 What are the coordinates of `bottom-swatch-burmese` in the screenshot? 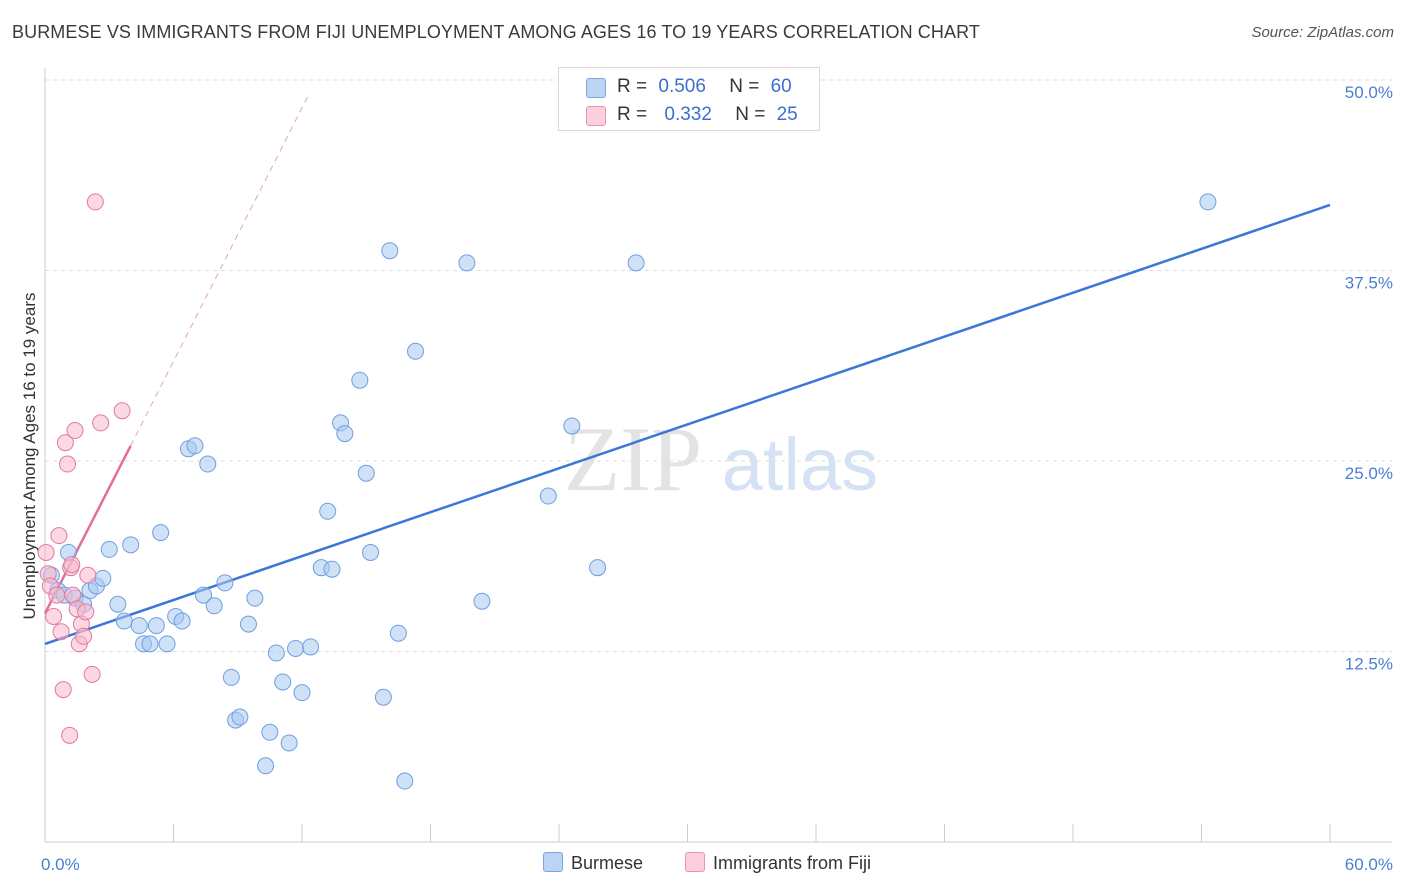 It's located at (553, 862).